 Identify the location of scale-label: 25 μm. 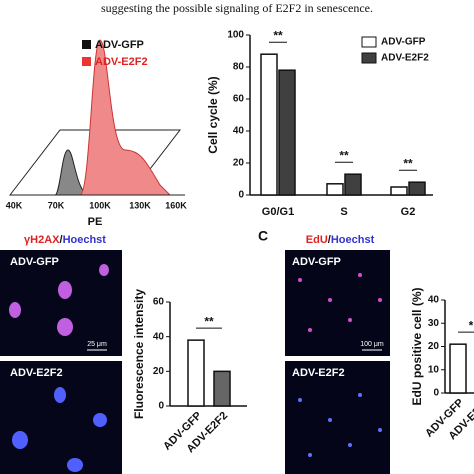
(97, 344).